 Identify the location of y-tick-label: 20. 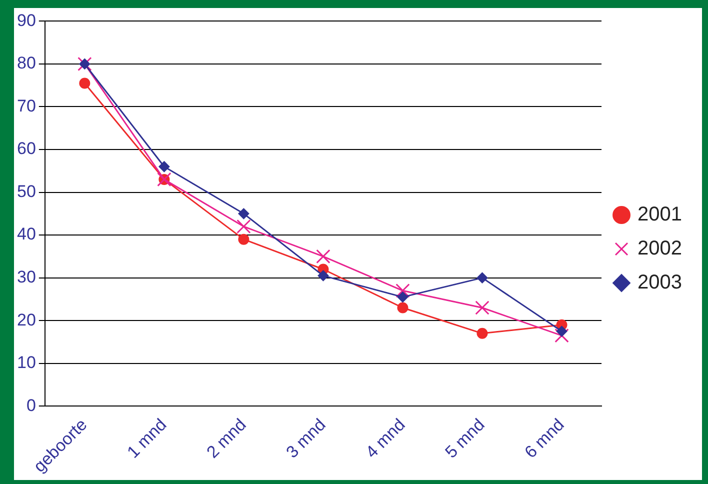
(26, 320).